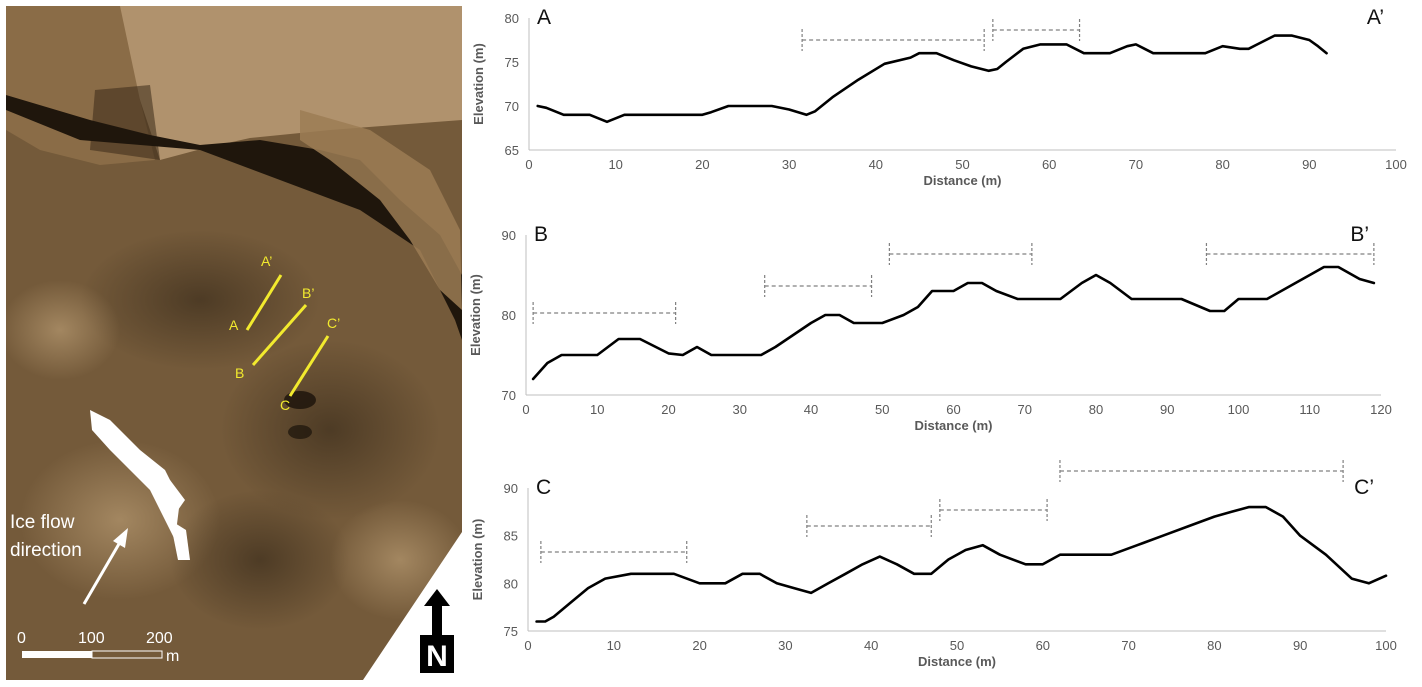 This screenshot has width=1422, height=687. What do you see at coordinates (42, 522) in the screenshot?
I see `ice-flow-label-line1: Ice flow` at bounding box center [42, 522].